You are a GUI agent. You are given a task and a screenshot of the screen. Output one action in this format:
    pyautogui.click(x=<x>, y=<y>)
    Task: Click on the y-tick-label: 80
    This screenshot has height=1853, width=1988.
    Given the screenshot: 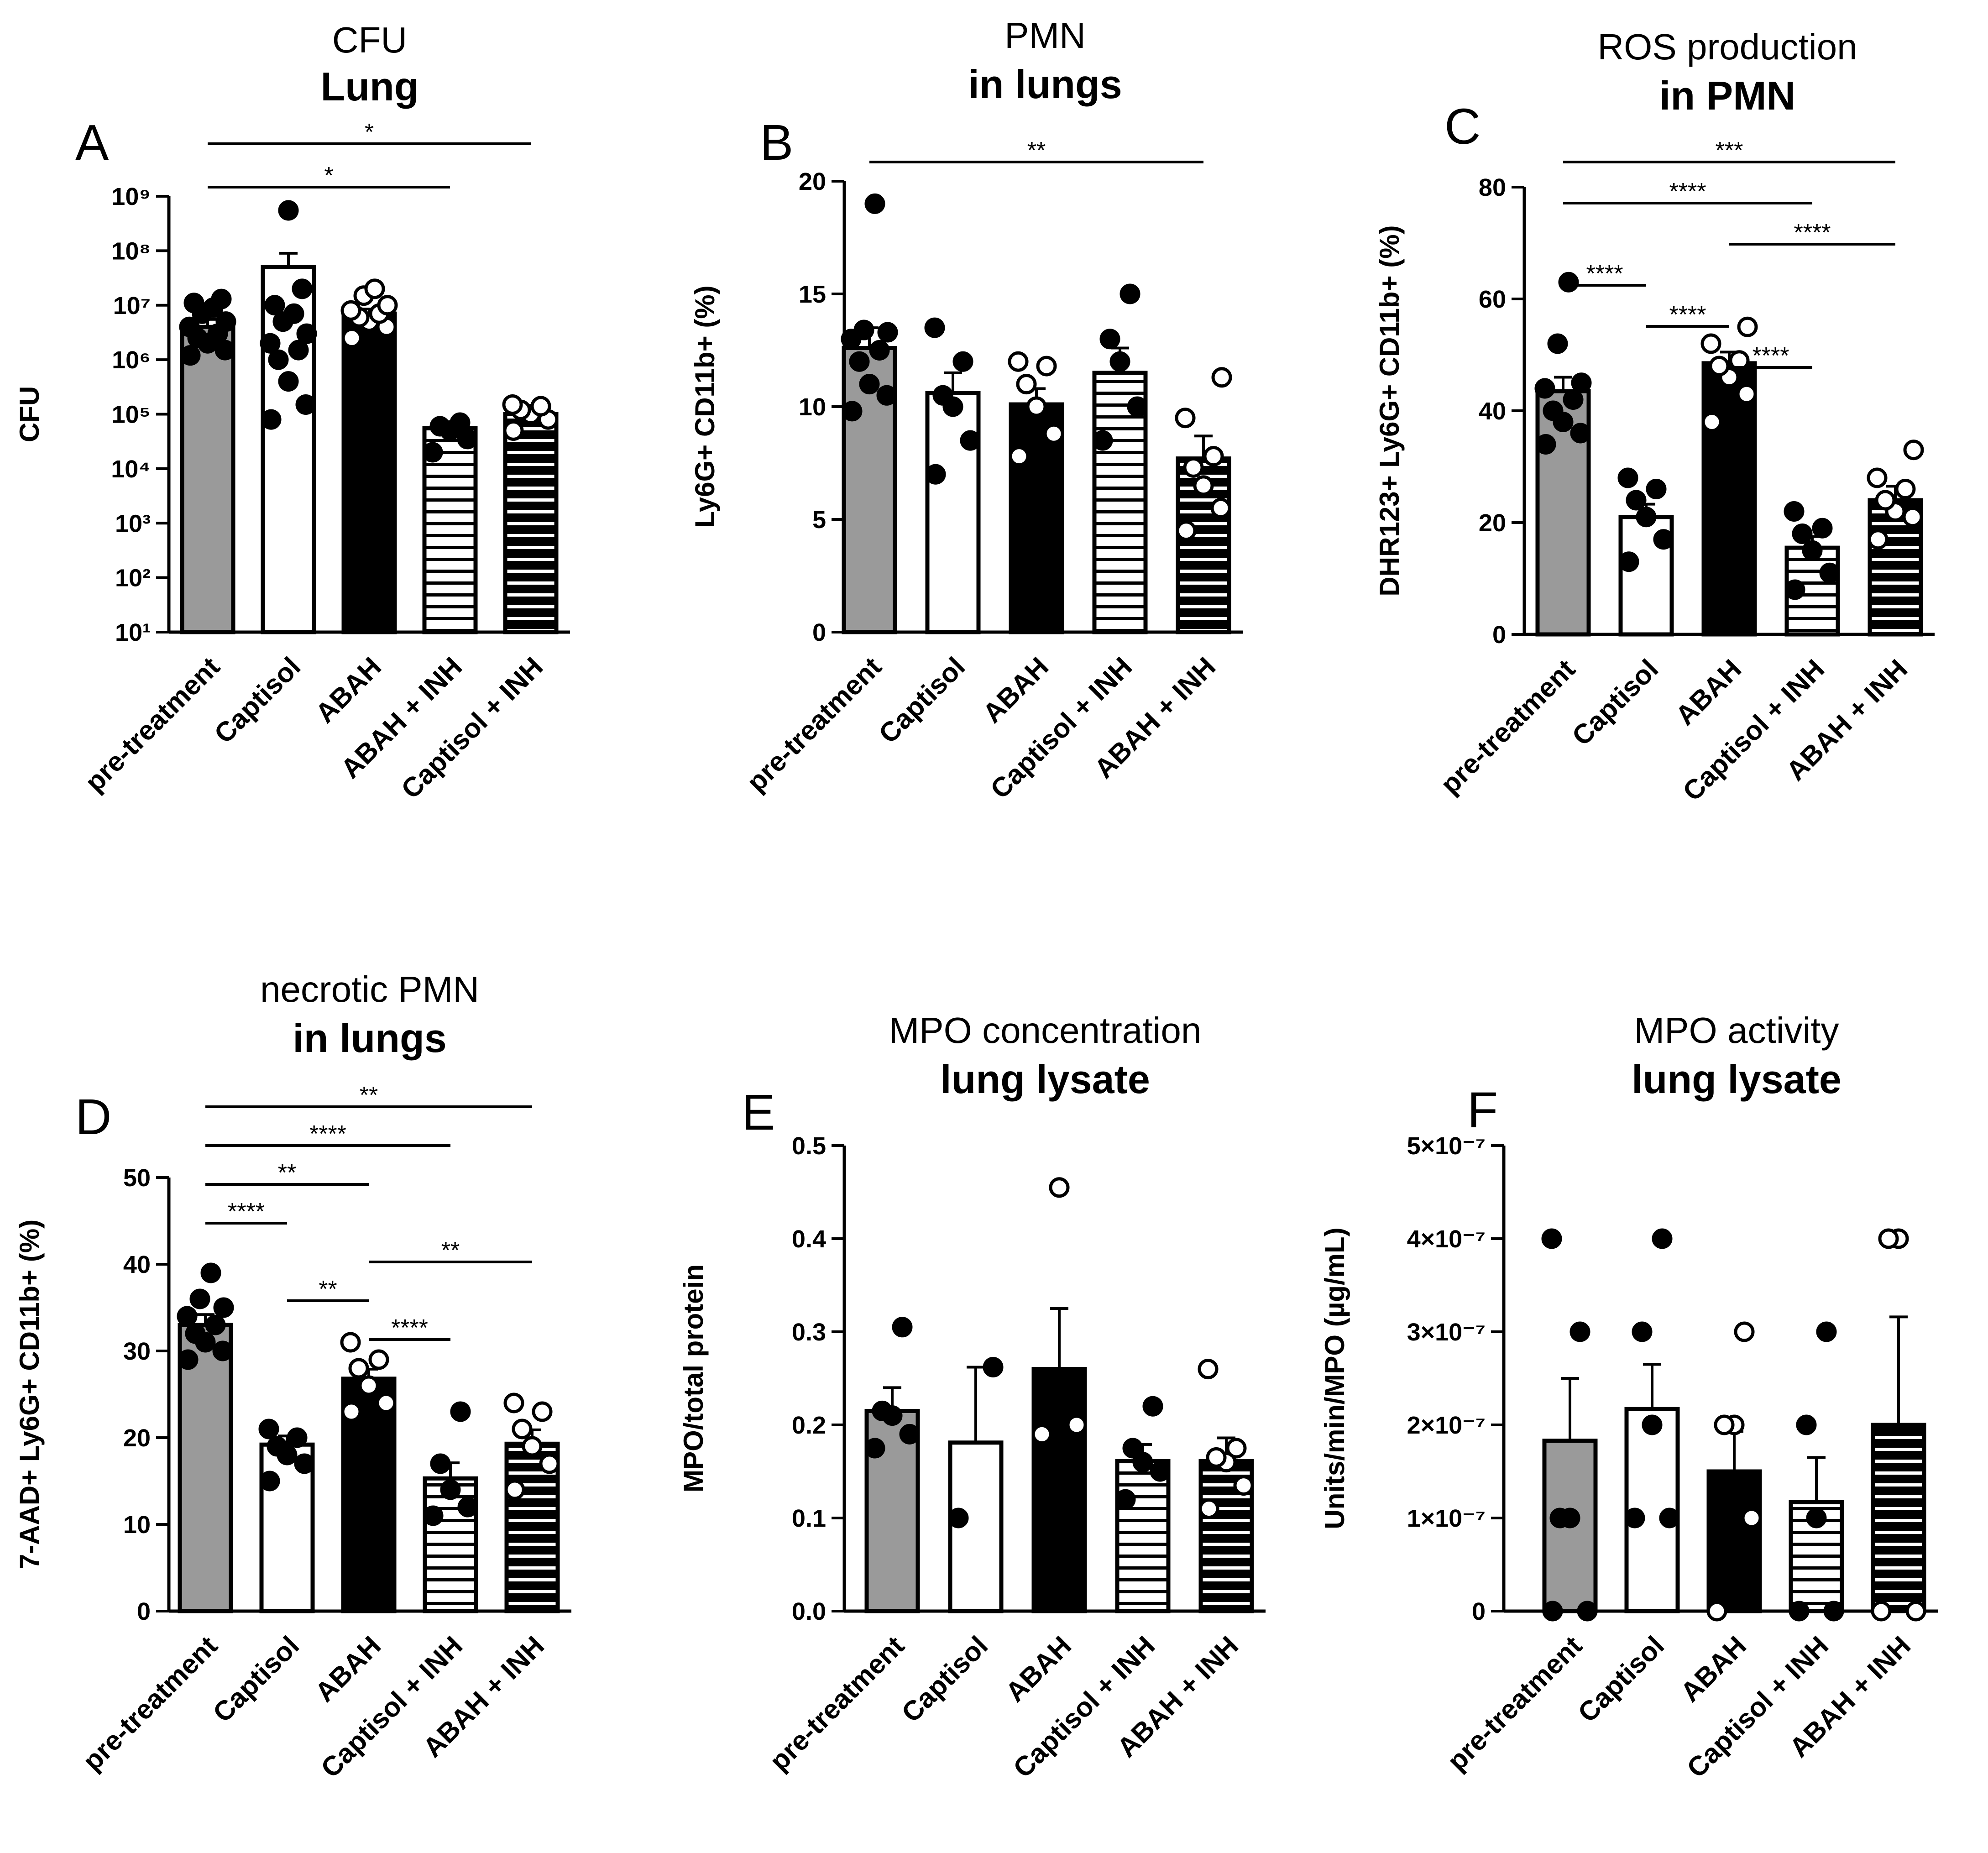 What is the action you would take?
    pyautogui.click(x=1492, y=187)
    